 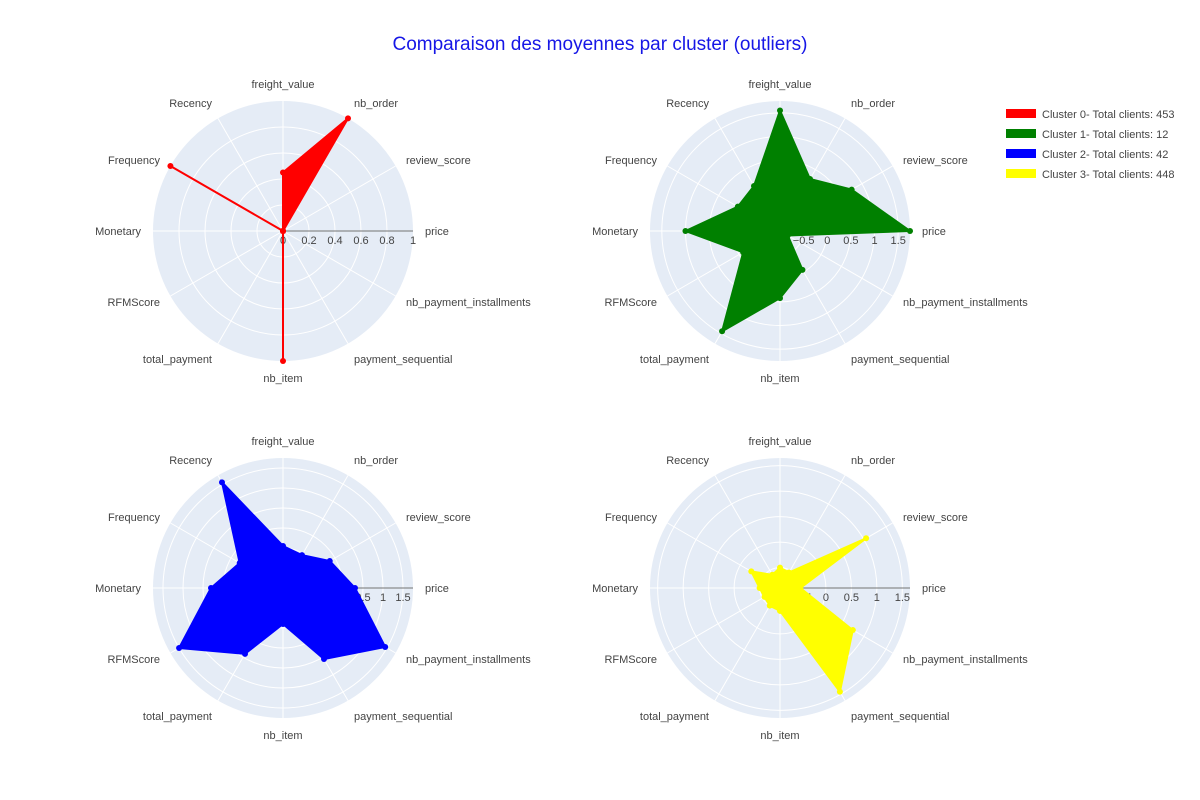 What do you see at coordinates (1105, 135) in the screenshot?
I see `legend-entry-1: Cluster 1- Total clients: 12` at bounding box center [1105, 135].